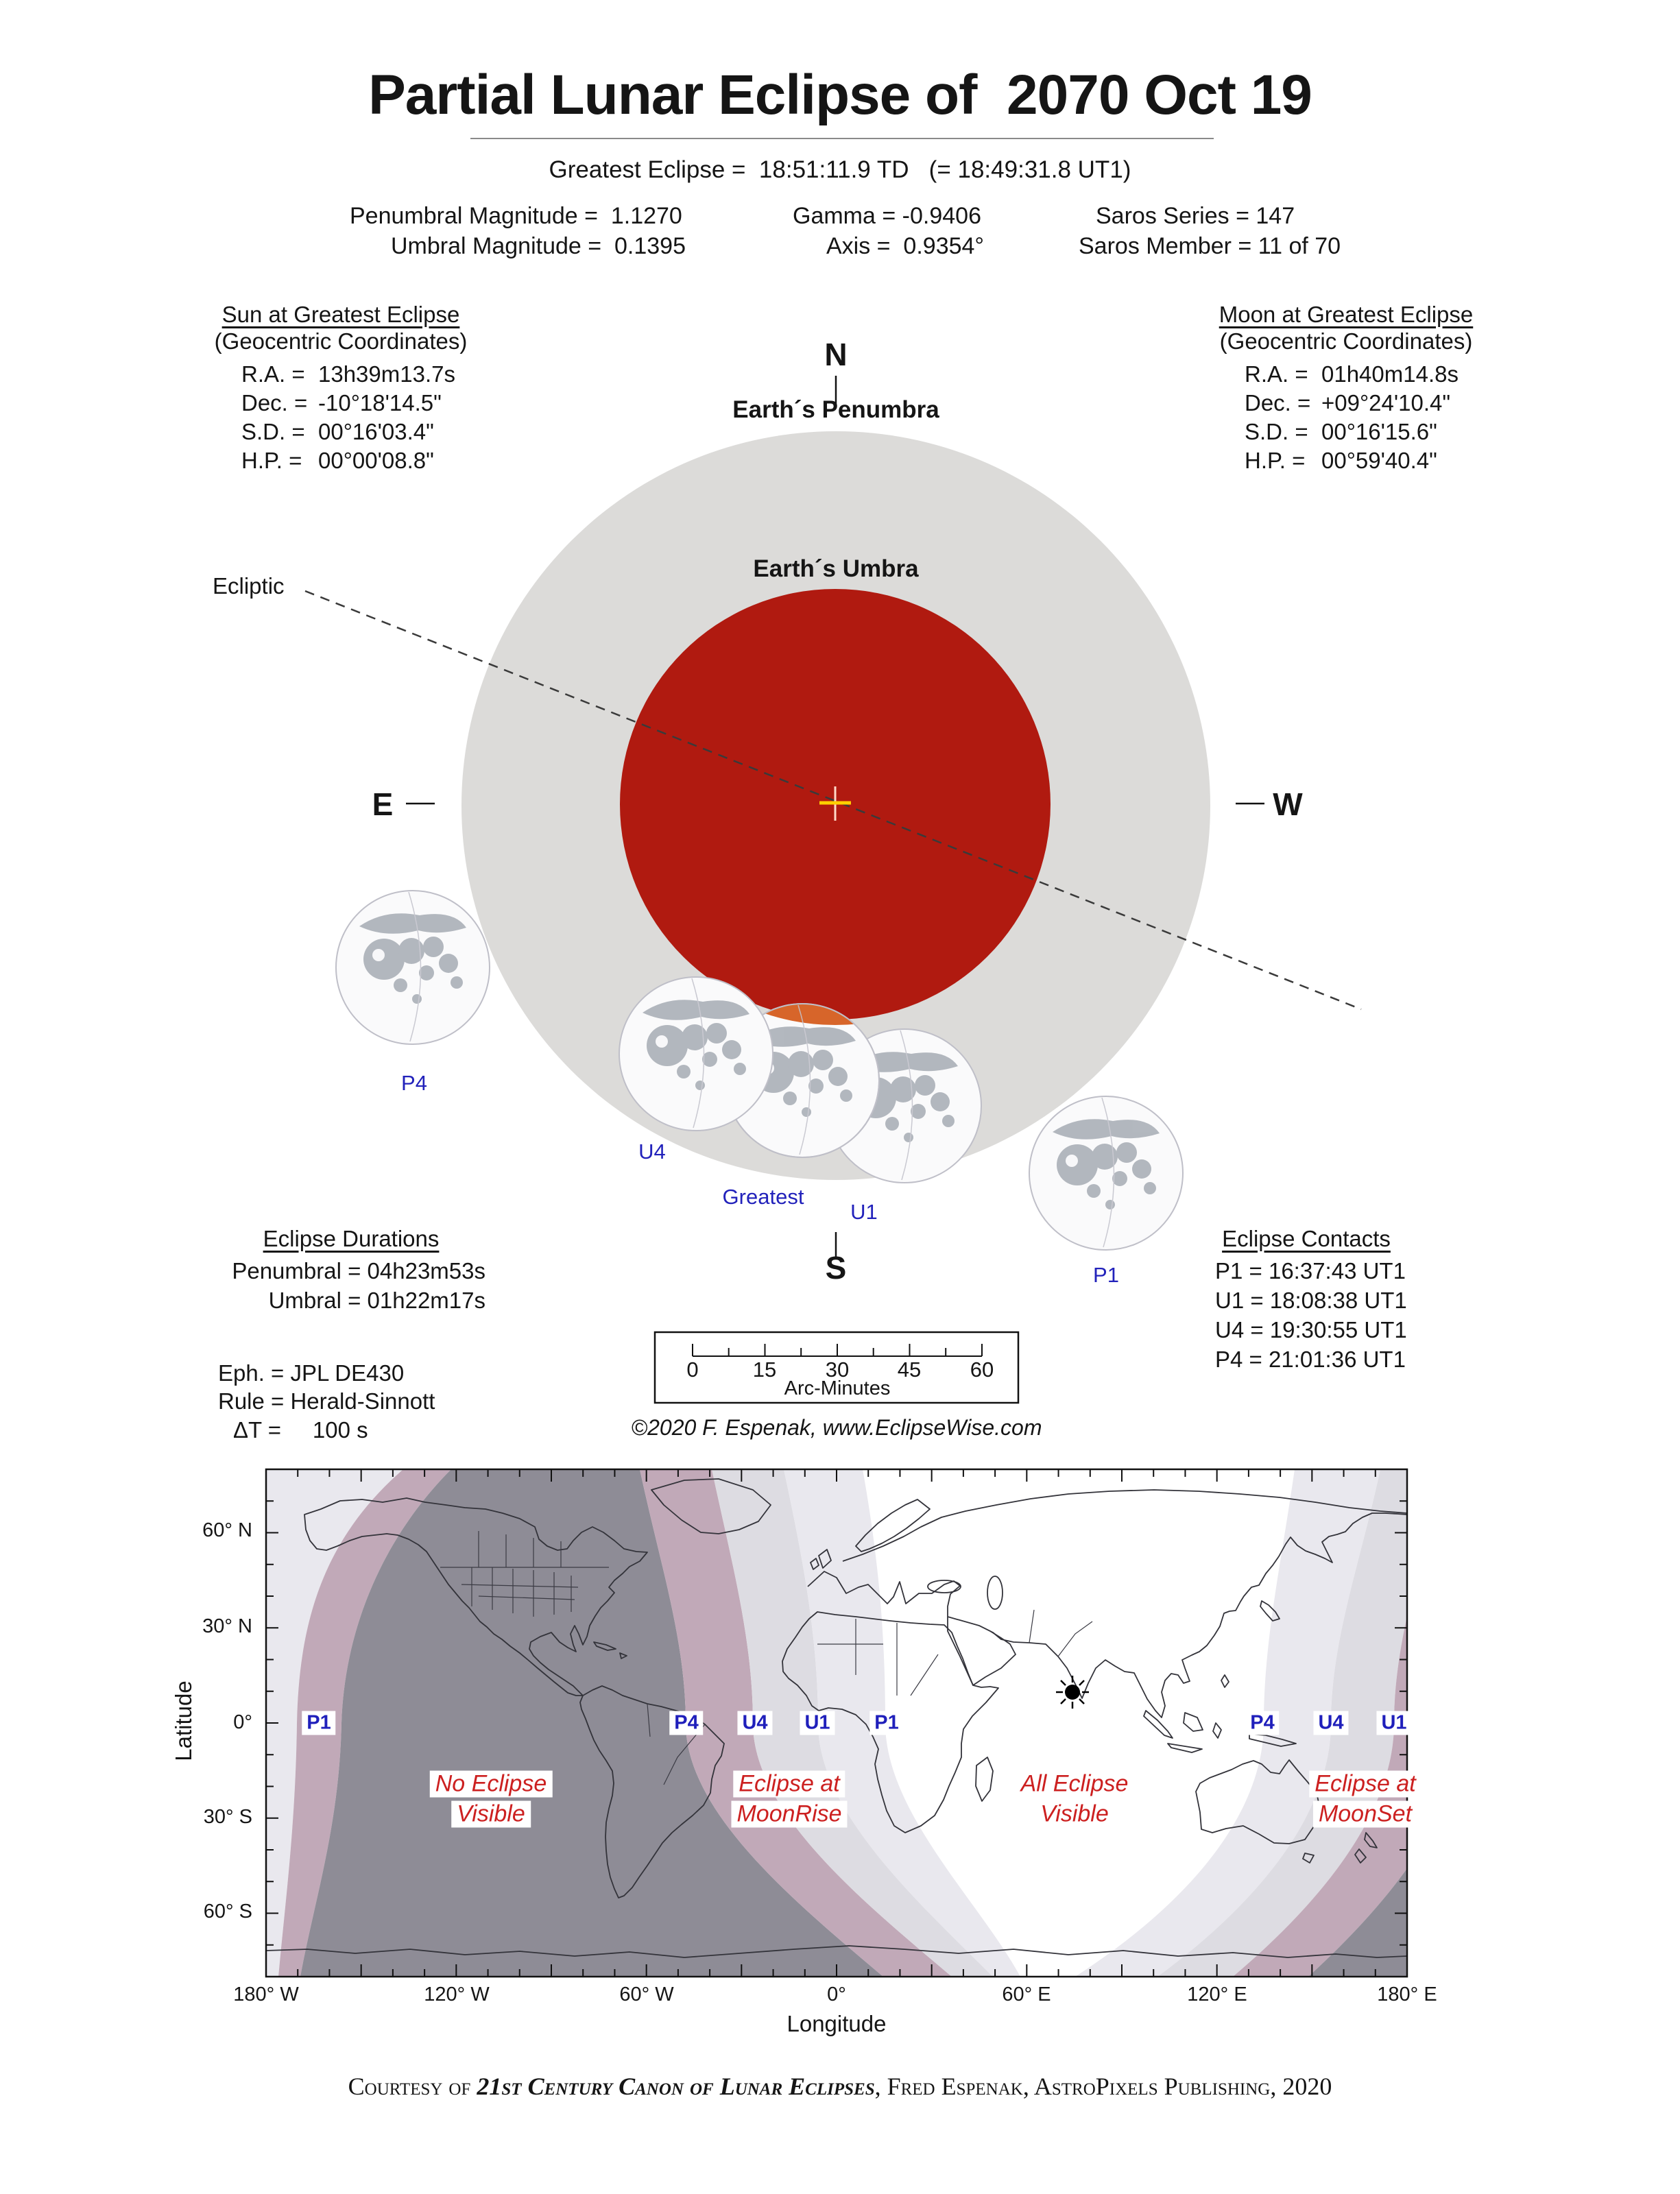 Image resolution: width=1680 pixels, height=2194 pixels. I want to click on contact-time-p4: P4 = 21:01:36 UT1, so click(1310, 1359).